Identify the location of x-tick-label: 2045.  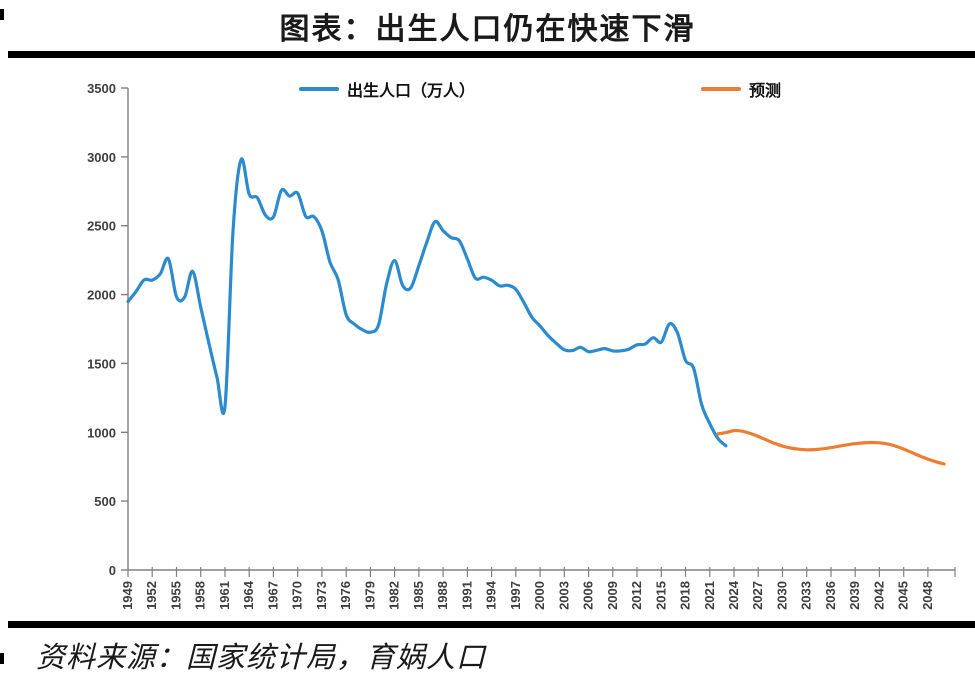
(903, 595).